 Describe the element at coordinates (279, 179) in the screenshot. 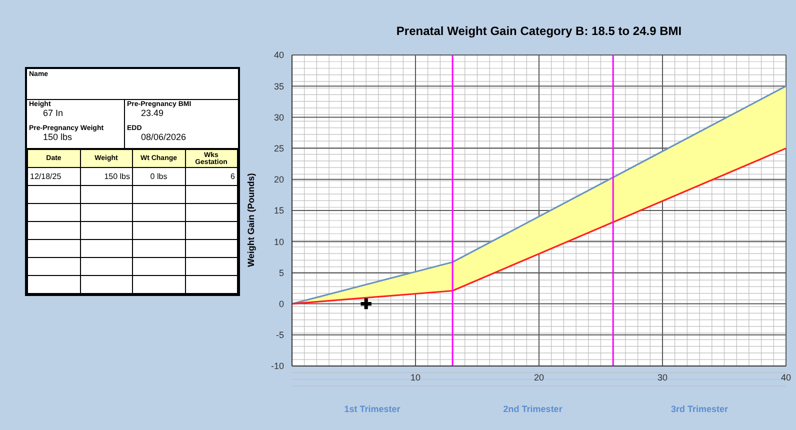

I see `y-tick-label: 20` at that location.